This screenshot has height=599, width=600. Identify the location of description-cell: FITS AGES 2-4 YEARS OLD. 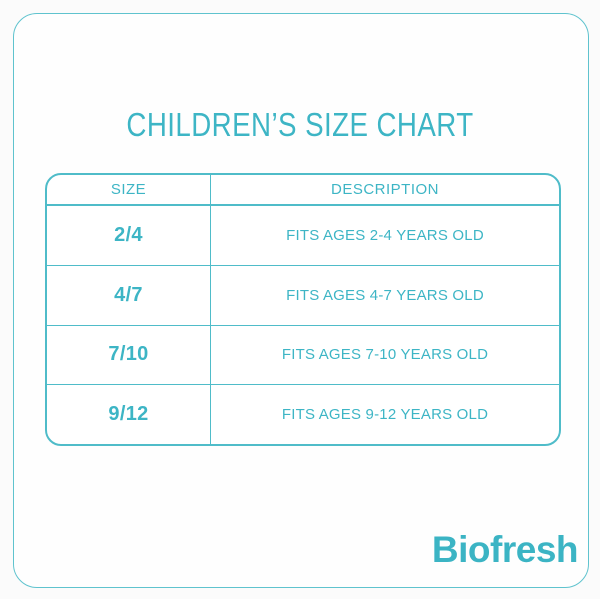
(385, 235).